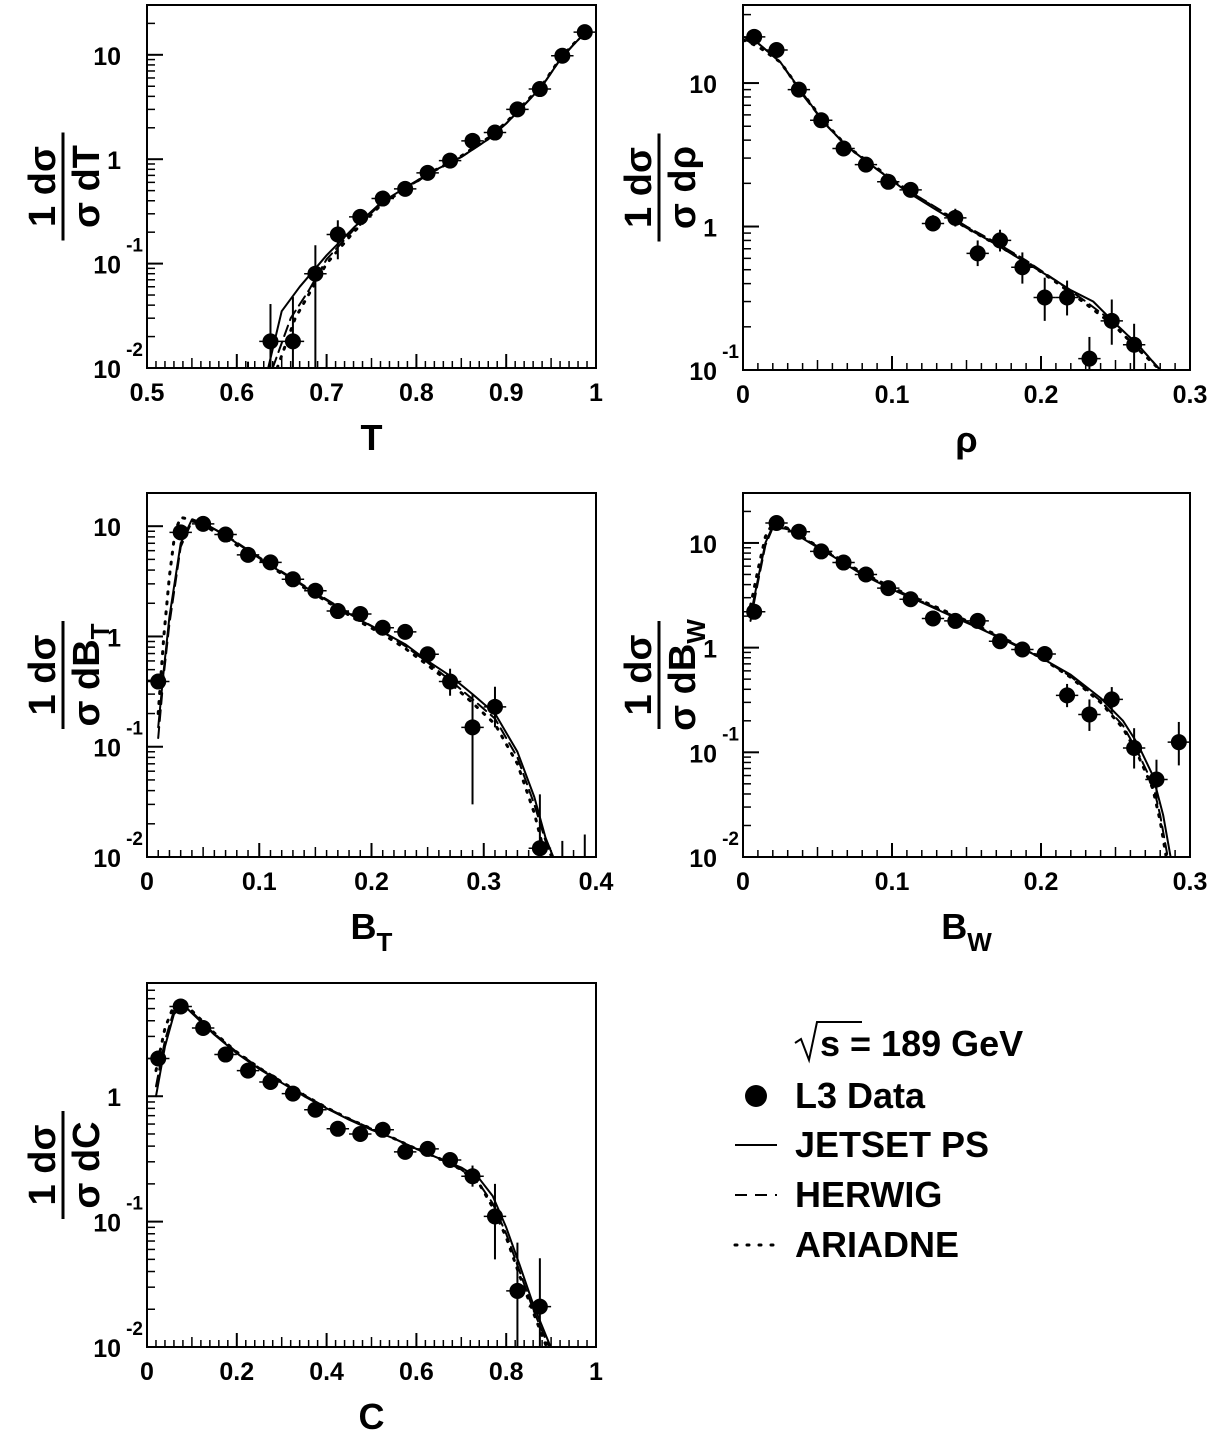 The image size is (1223, 1432). Describe the element at coordinates (147, 393) in the screenshot. I see `x-tick-label: 0.5` at that location.